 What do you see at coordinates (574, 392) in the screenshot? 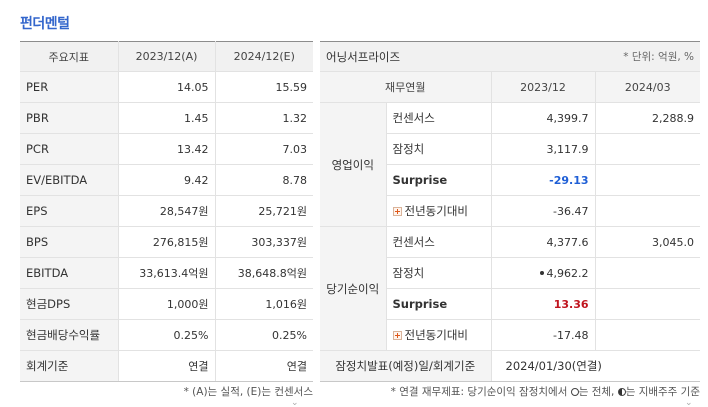
I see `open-circle-icon` at bounding box center [574, 392].